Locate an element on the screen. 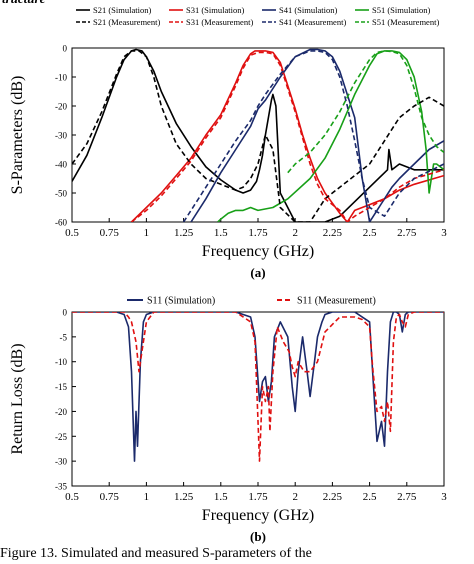  panel-a-x-tick-label: 2.75 is located at coordinates (407, 233).